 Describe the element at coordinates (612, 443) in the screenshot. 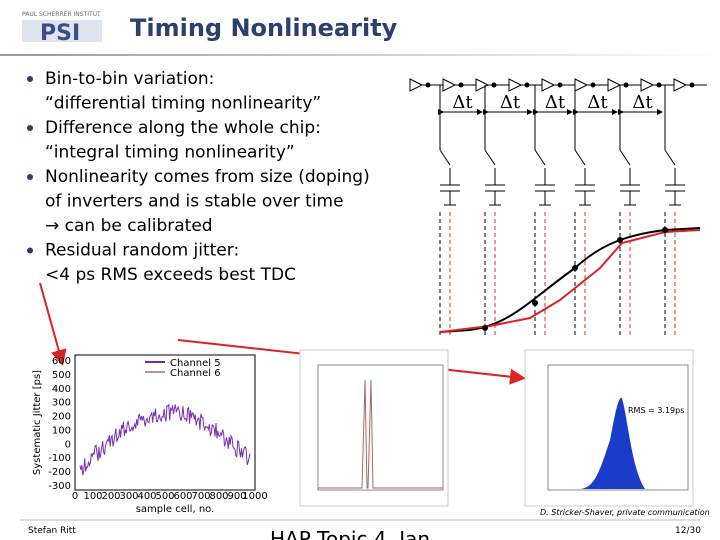

I see `histogram` at that location.